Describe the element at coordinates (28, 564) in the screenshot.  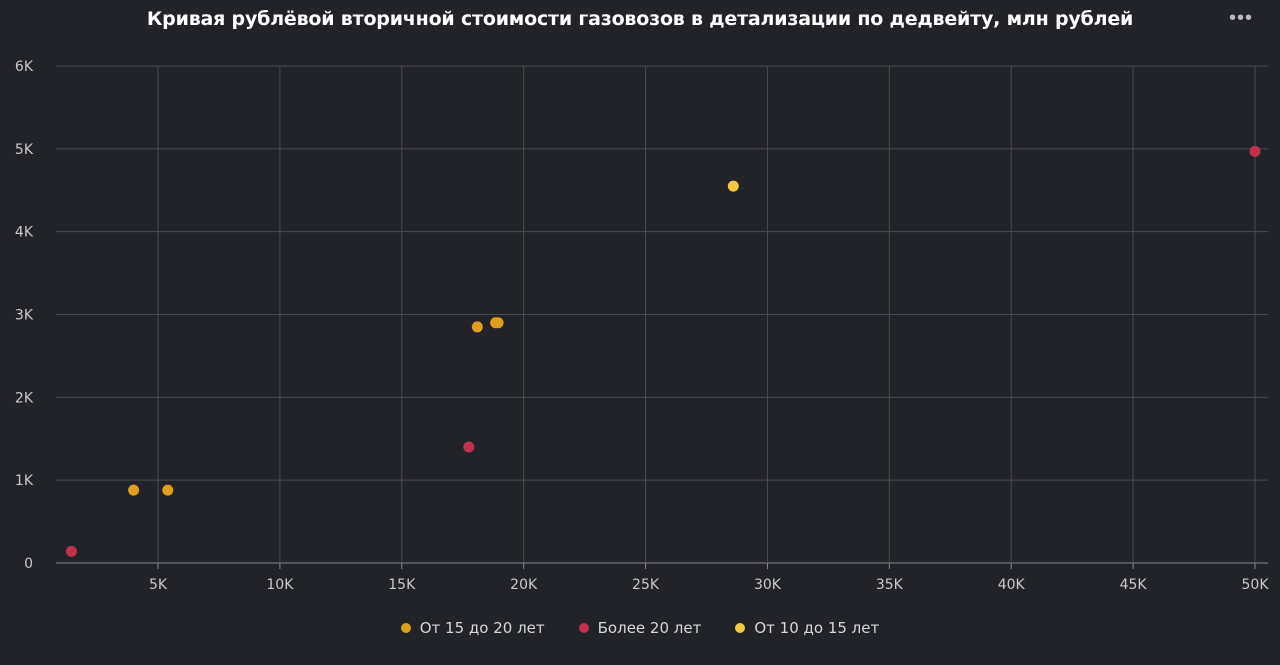
I see `y-tick-label: 0` at that location.